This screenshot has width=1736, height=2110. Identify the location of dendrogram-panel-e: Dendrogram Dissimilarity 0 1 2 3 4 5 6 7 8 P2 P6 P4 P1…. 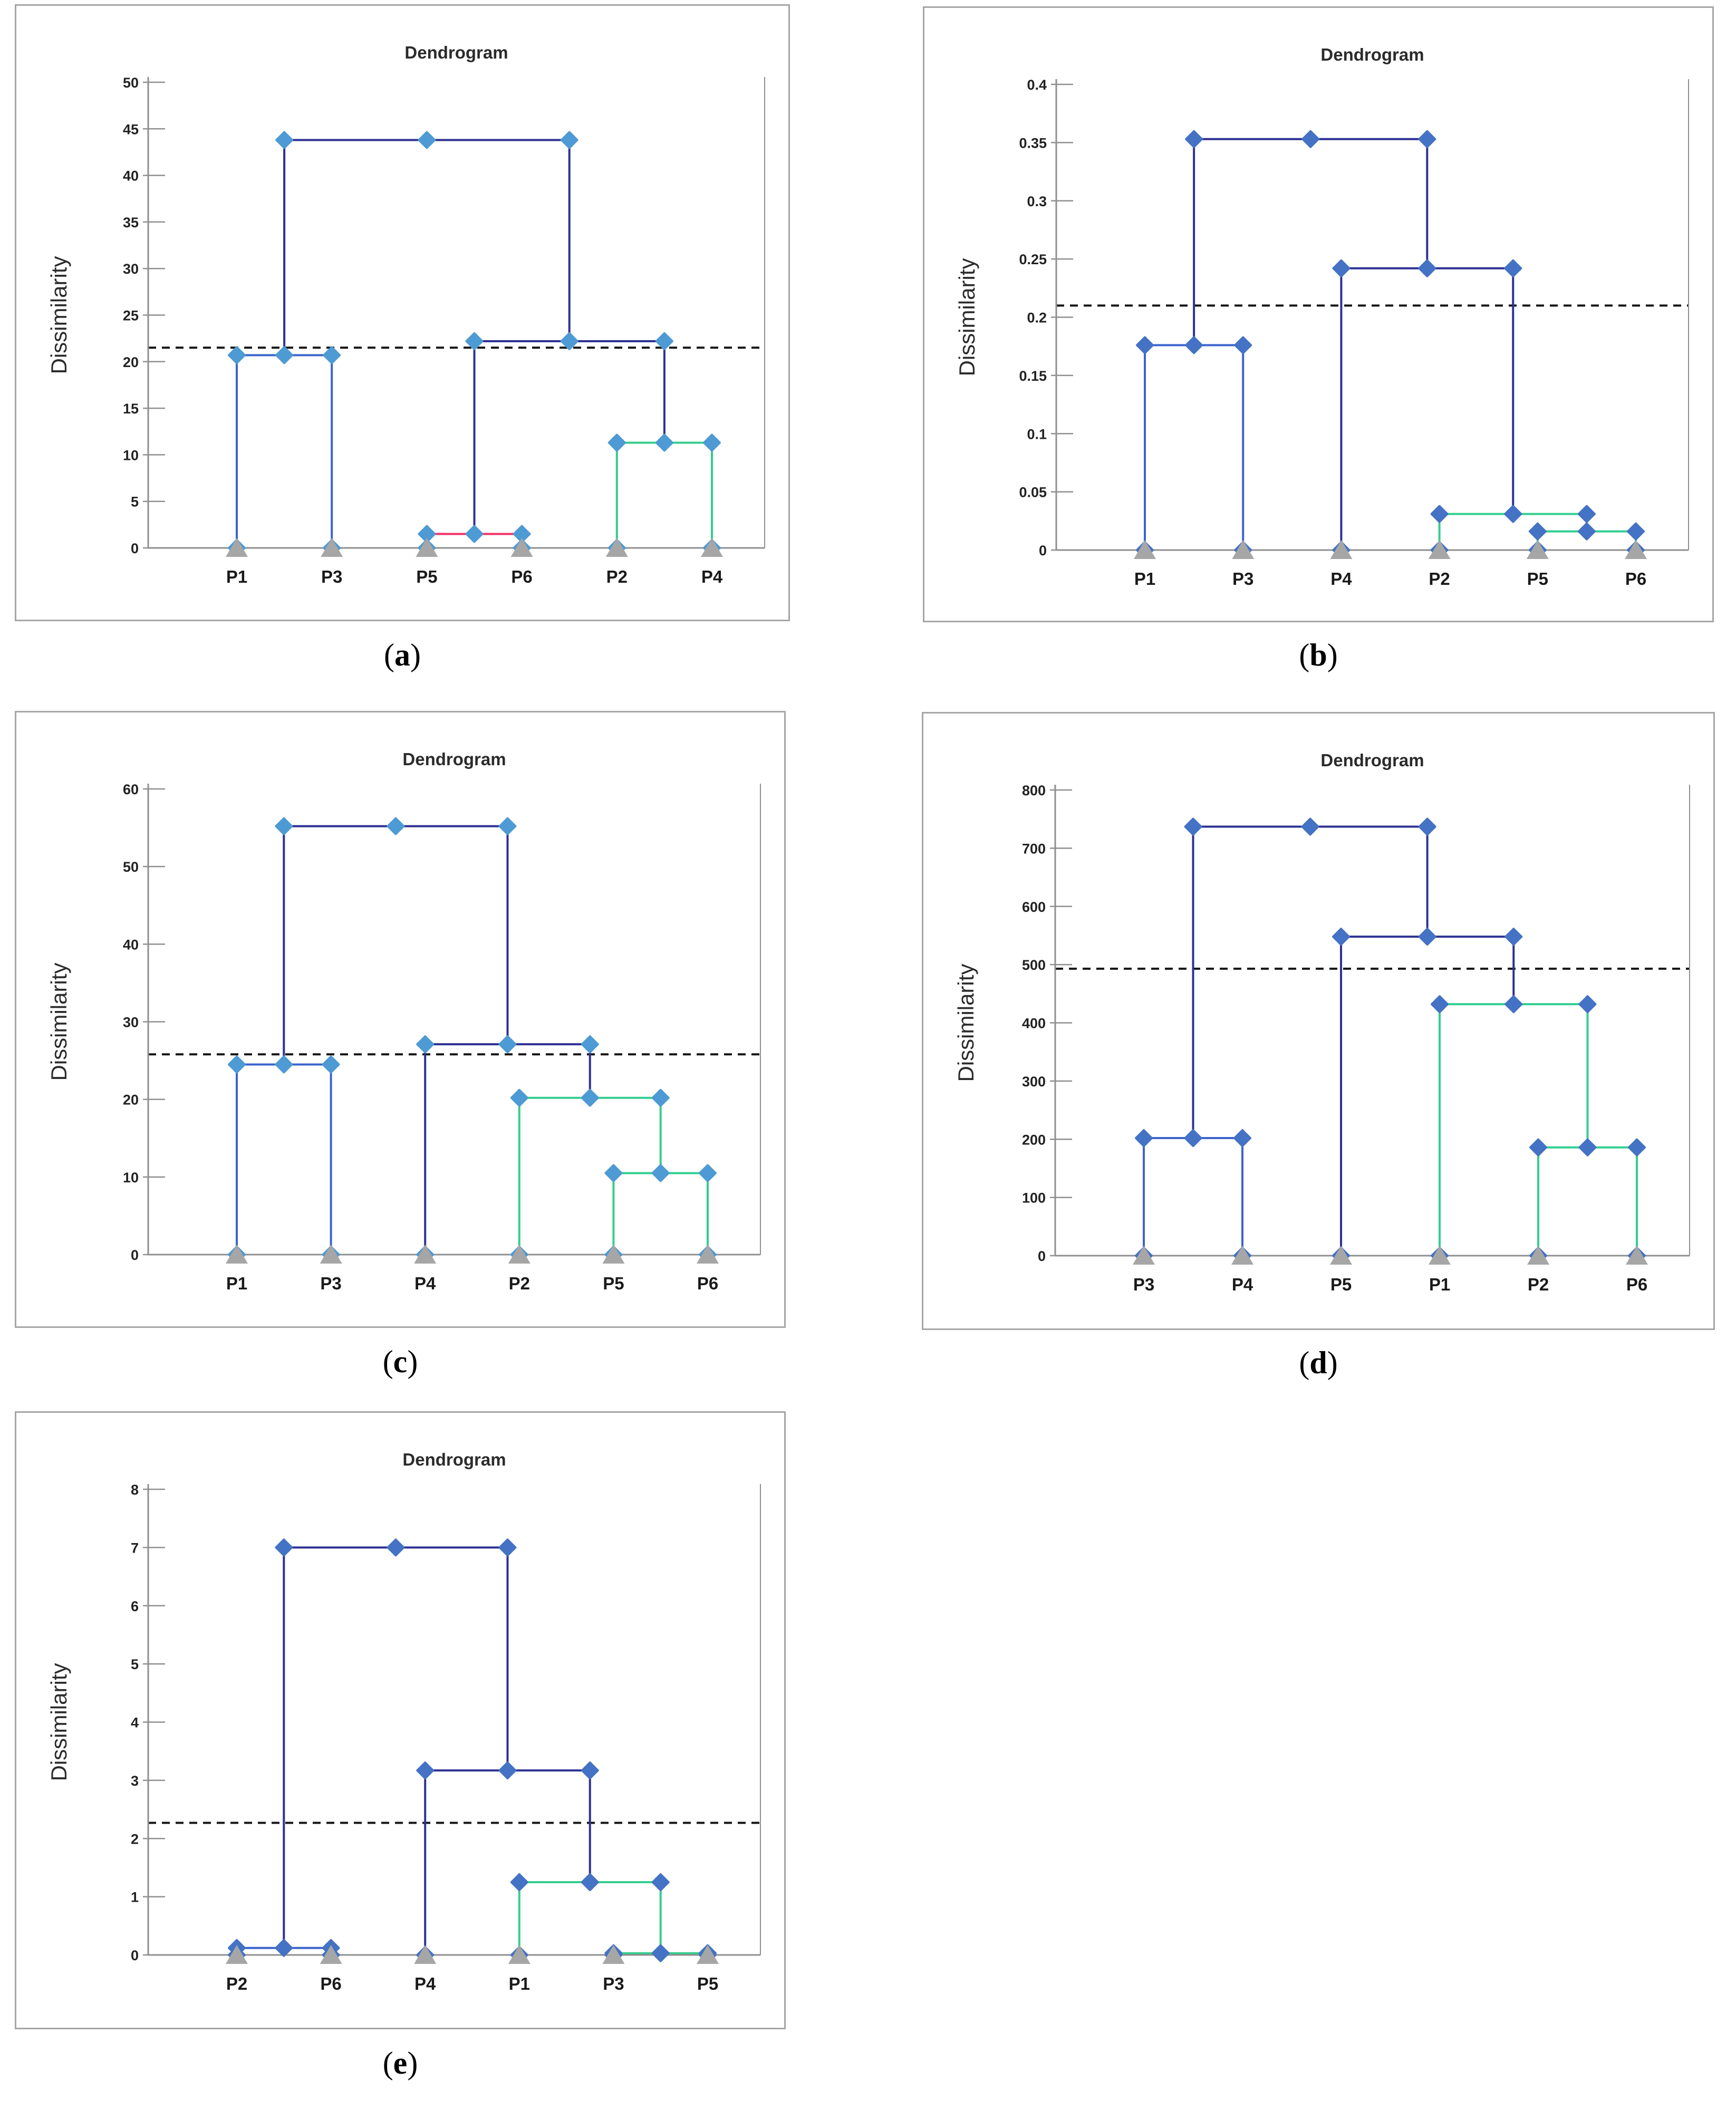
(400, 1720).